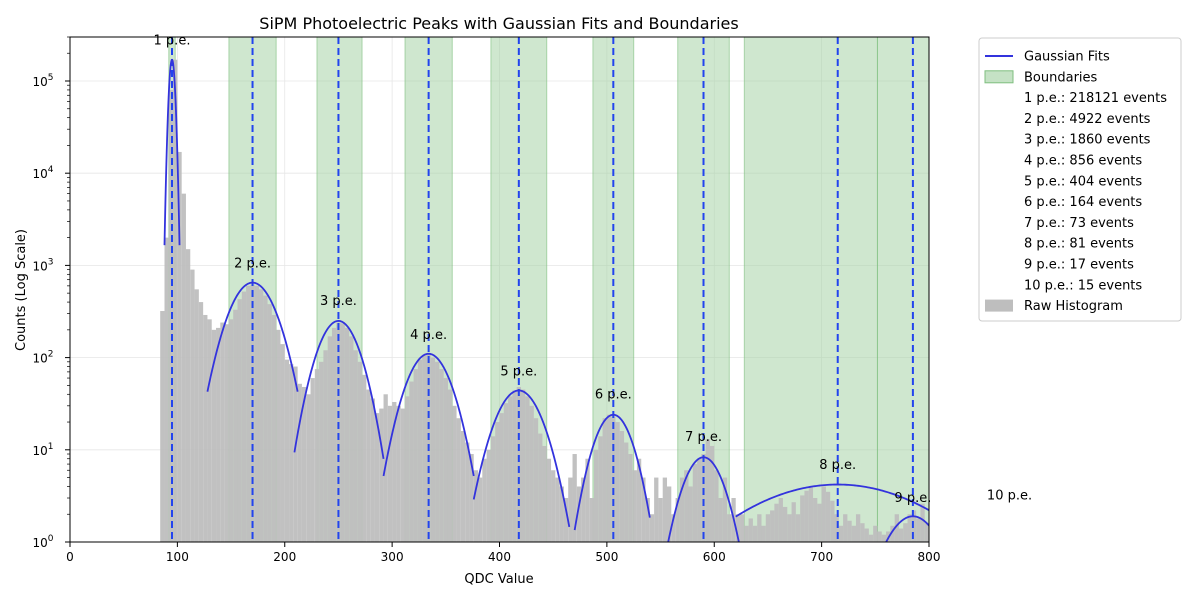 The image size is (1200, 600). I want to click on legend-label: Gaussian Fits, so click(1067, 57).